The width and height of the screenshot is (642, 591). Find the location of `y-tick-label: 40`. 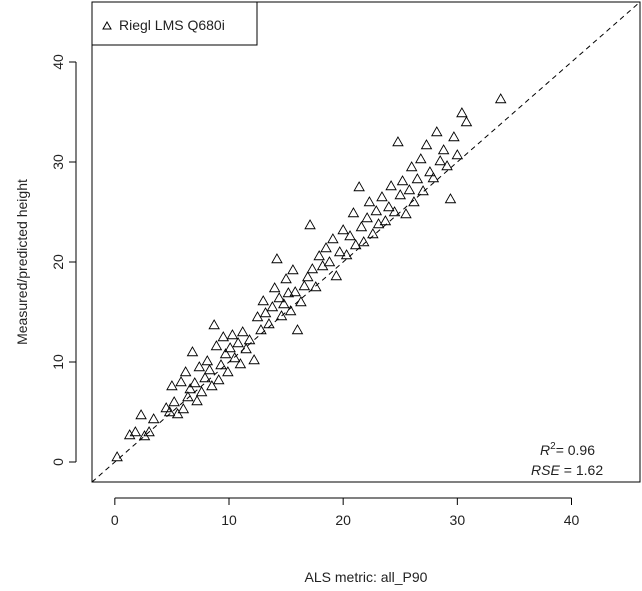

y-tick-label: 40 is located at coordinates (58, 62).